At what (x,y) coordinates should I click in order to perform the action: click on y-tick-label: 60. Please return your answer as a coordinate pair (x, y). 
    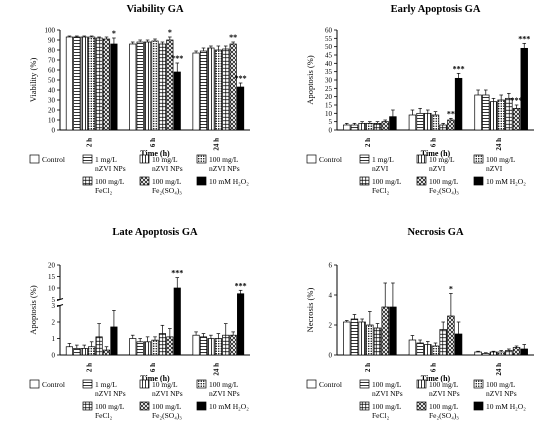
    Looking at the image, I should click on (329, 31).